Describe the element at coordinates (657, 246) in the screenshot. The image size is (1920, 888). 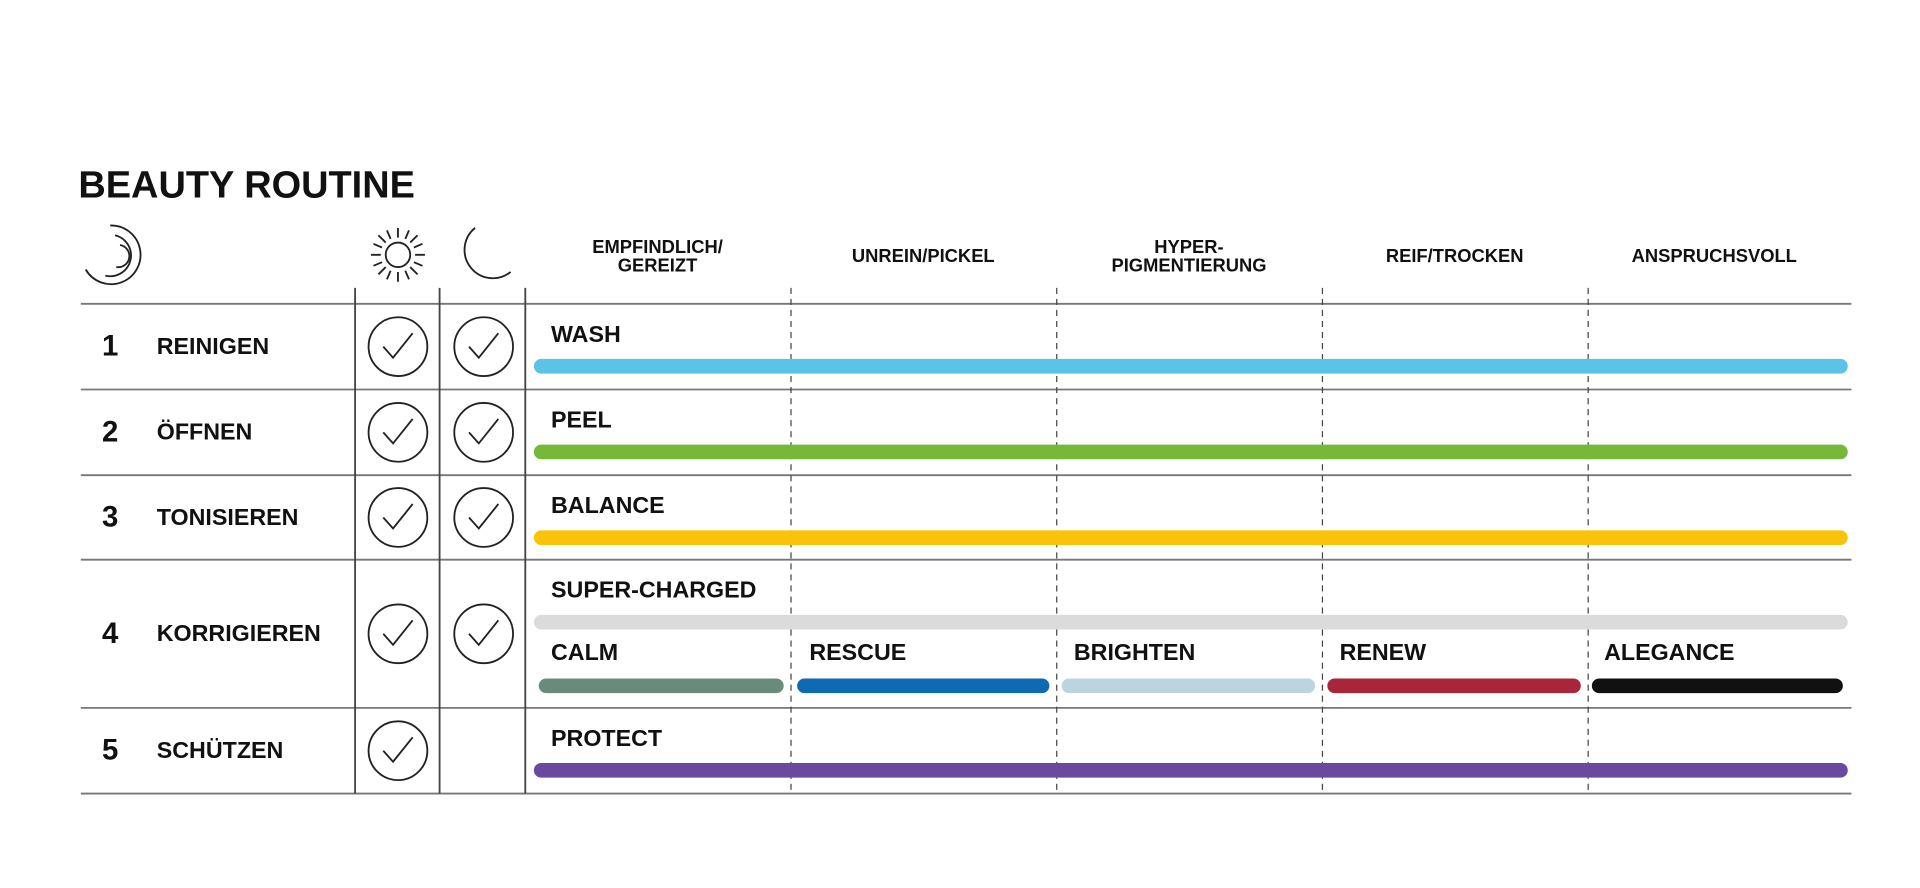
I see `column-header: EMPFINDLICH/` at that location.